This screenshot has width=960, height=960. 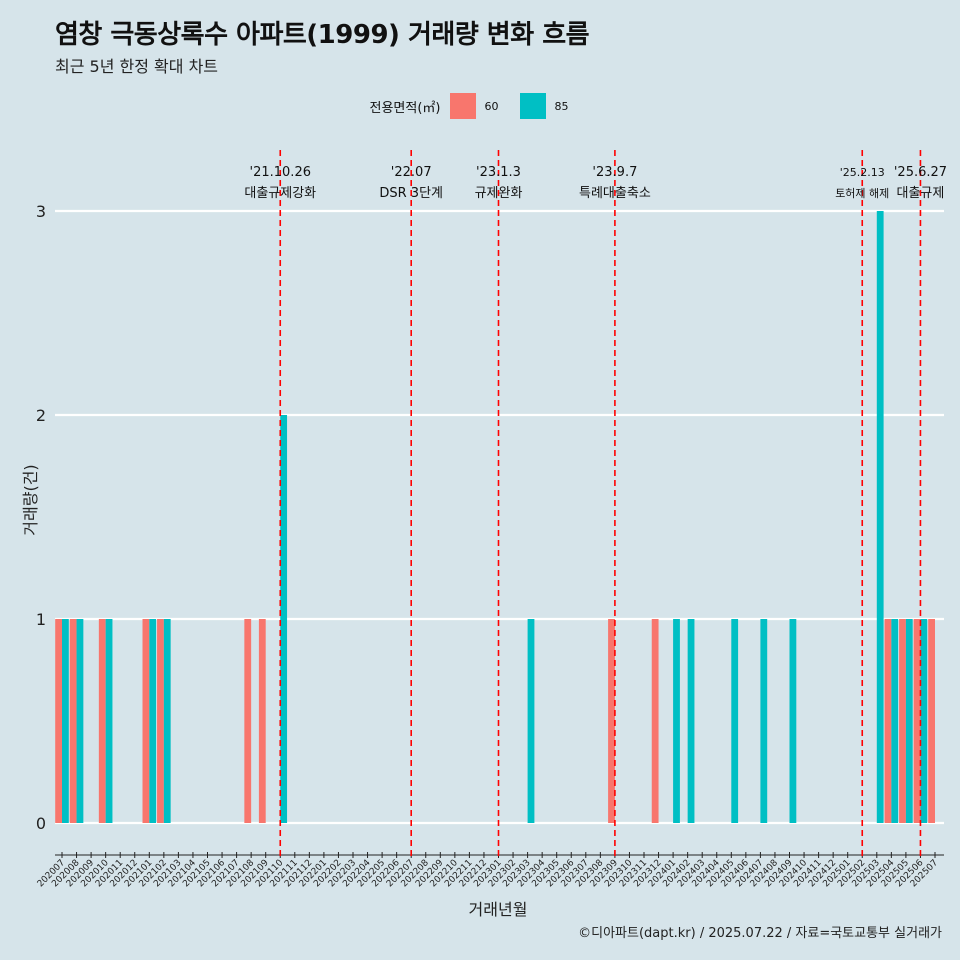 What do you see at coordinates (499, 193) in the screenshot?
I see `event-label-202301: 규제완화` at bounding box center [499, 193].